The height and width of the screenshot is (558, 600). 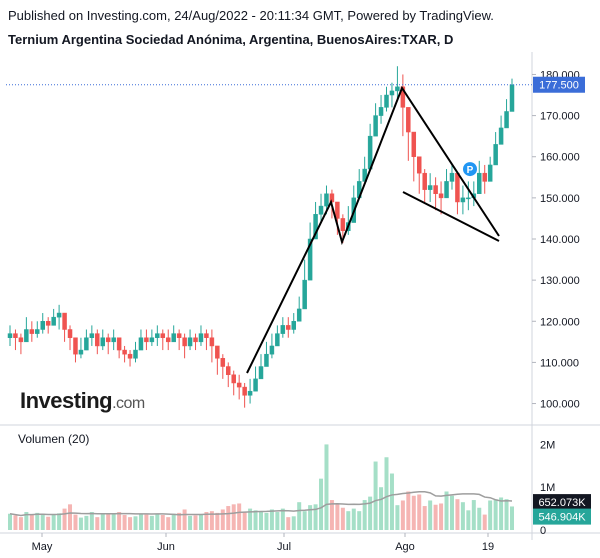 I want to click on volume-bars, so click(x=261, y=487).